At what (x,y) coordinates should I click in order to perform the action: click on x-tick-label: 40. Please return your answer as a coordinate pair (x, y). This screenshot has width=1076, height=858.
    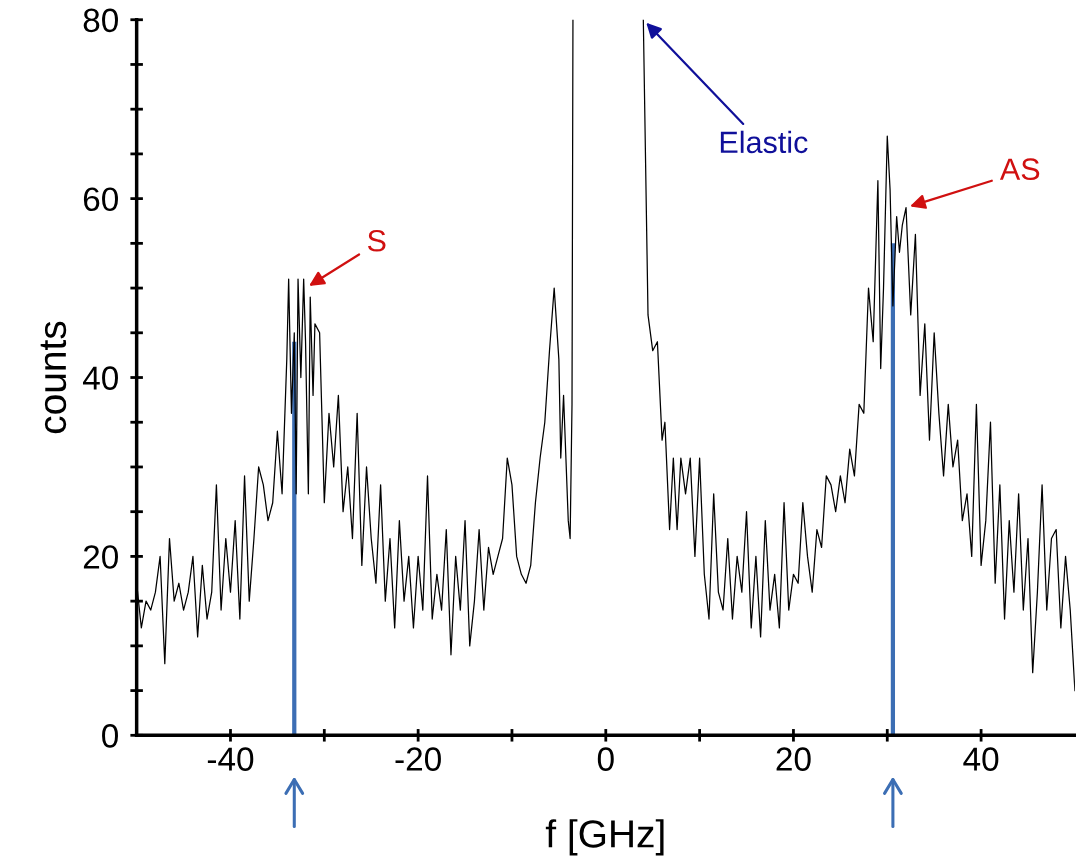
    Looking at the image, I should click on (981, 759).